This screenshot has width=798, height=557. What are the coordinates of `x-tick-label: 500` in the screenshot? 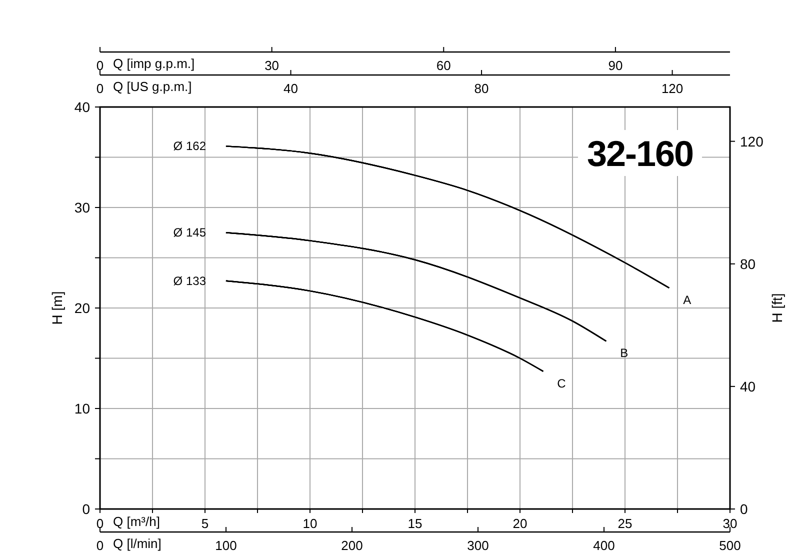 It's located at (730, 545).